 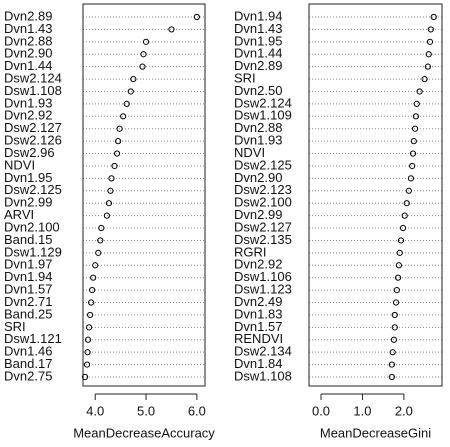 What do you see at coordinates (28, 264) in the screenshot?
I see `category-label: Dvn1.97` at bounding box center [28, 264].